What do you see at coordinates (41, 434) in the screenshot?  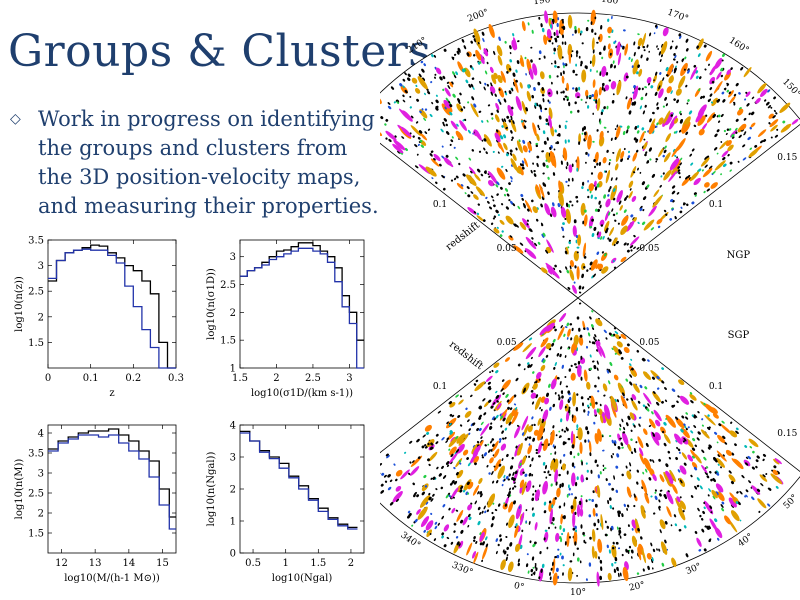 I see `y-tick-label: 4` at bounding box center [41, 434].